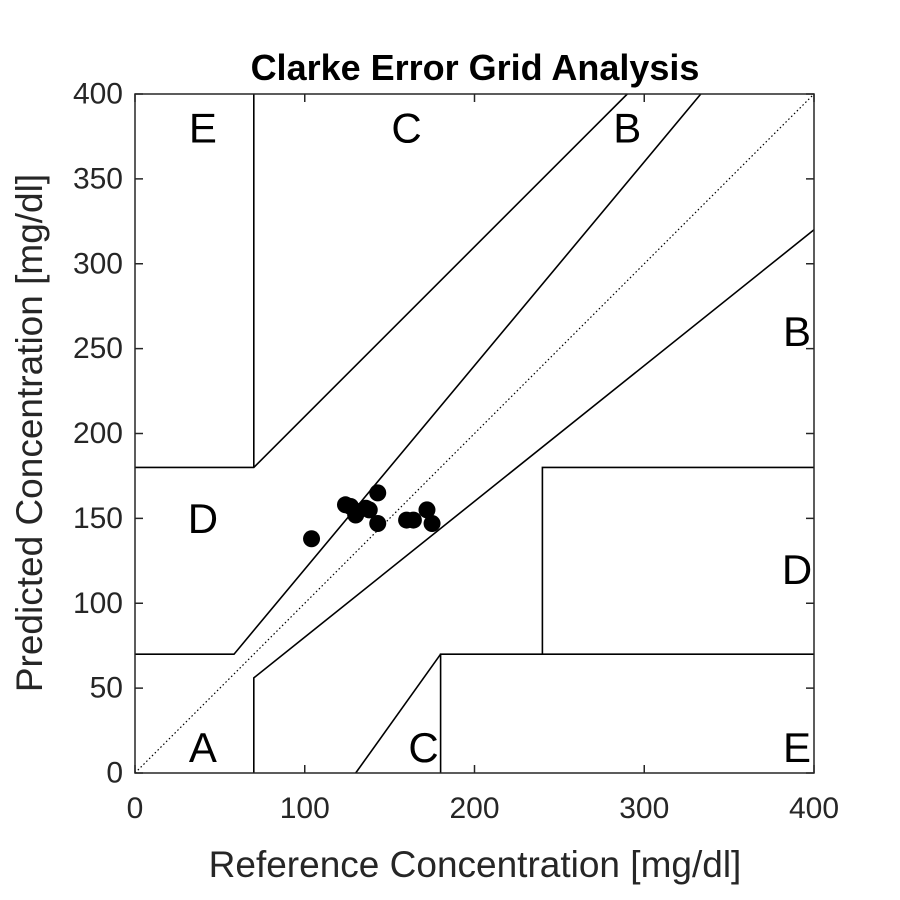 This screenshot has height=900, width=900. Describe the element at coordinates (98, 94) in the screenshot. I see `y-tick-label: 400` at that location.